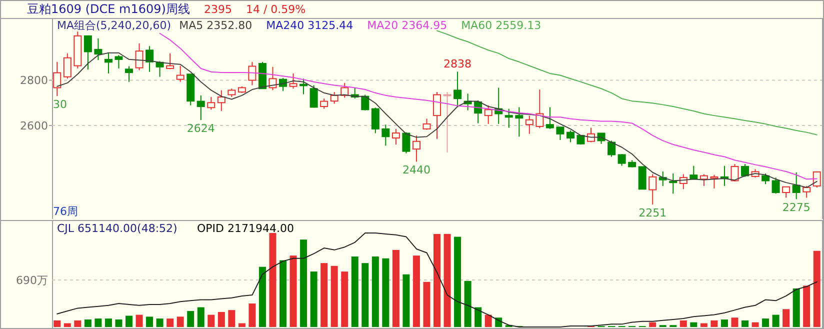  I want to click on text: 14 / 0.59%, so click(276, 9).